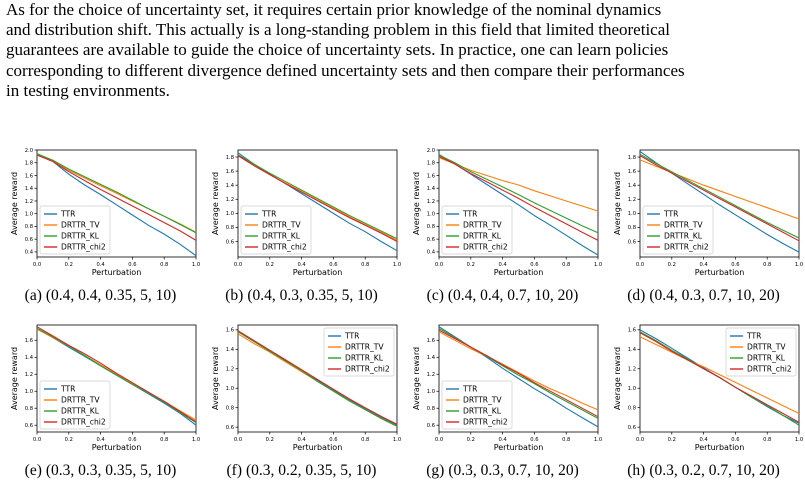 Image resolution: width=805 pixels, height=495 pixels. I want to click on y-tick-label: 1.8, so click(632, 158).